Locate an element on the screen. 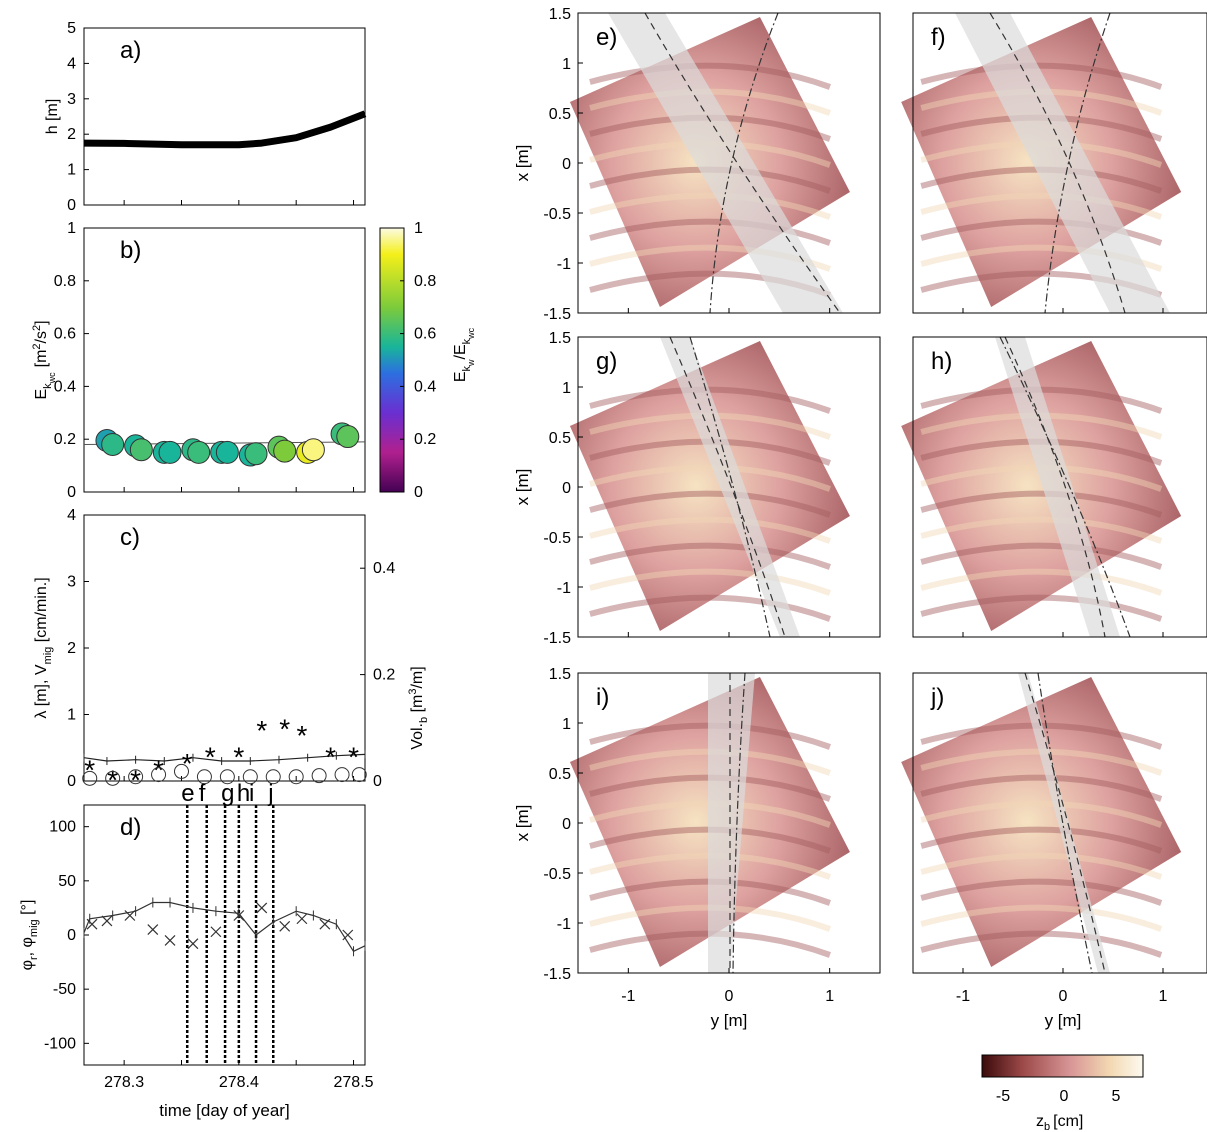 The image size is (1207, 1132). map-panel-label: i) is located at coordinates (602, 697).